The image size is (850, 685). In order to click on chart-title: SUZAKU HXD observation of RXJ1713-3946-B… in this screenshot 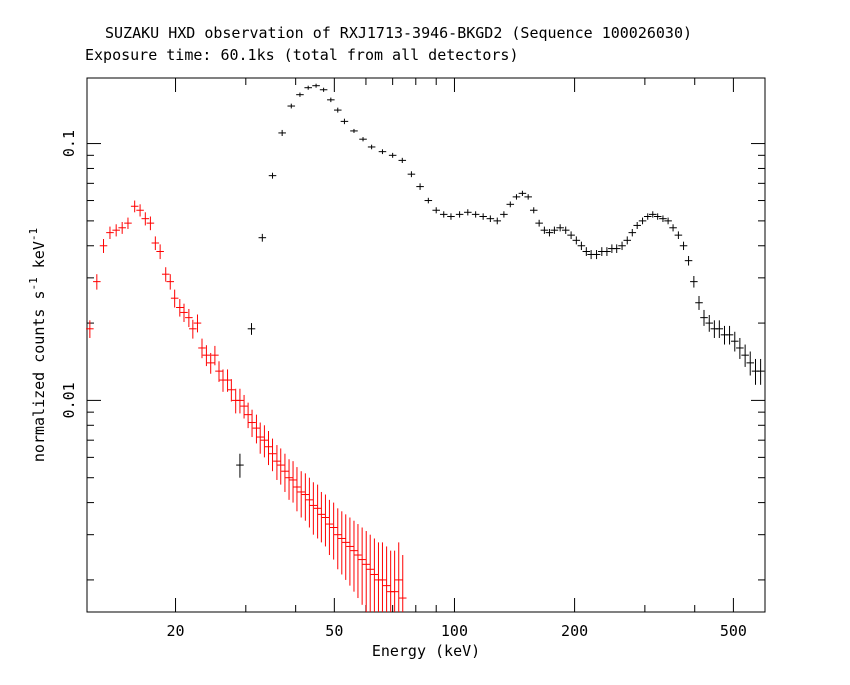, I will do `click(398, 33)`.